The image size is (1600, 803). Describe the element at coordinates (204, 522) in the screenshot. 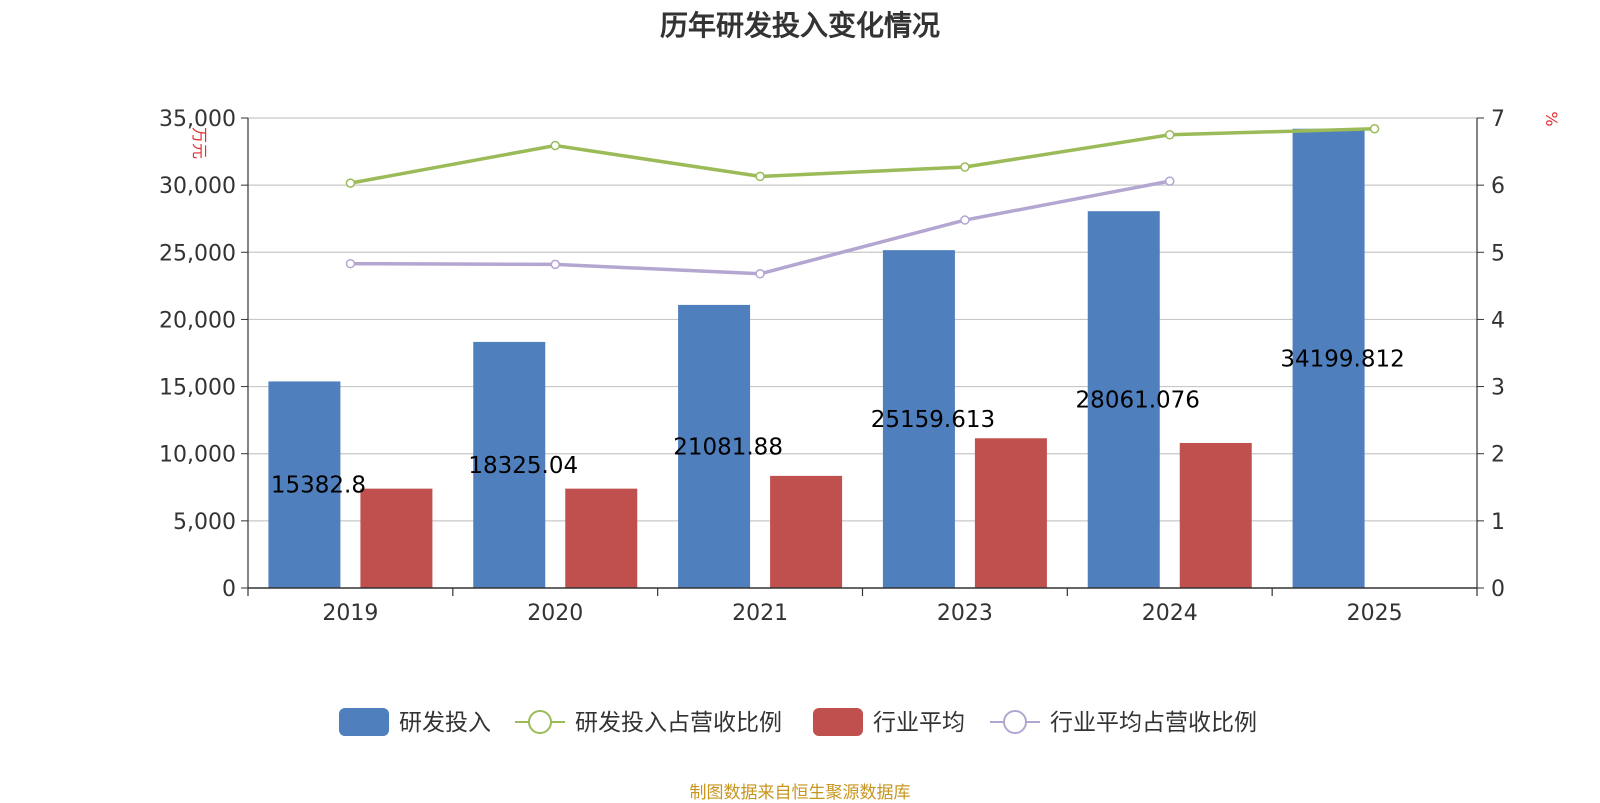

I see `left-axis-tick-label: 5,000` at that location.